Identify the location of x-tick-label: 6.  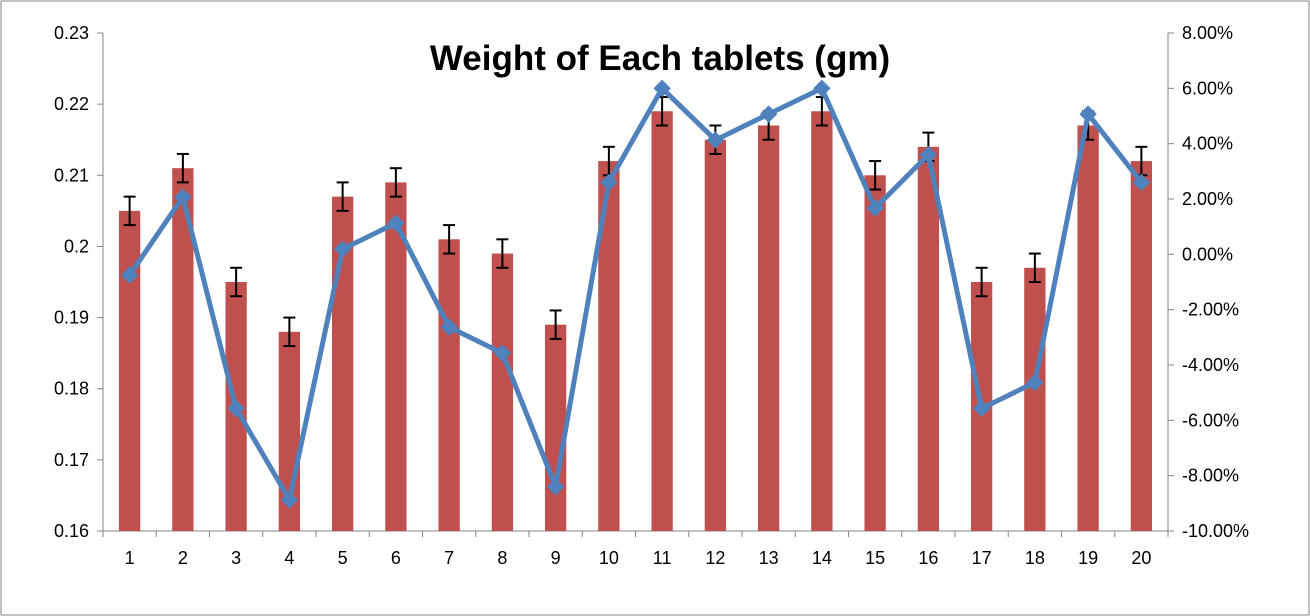
(396, 558).